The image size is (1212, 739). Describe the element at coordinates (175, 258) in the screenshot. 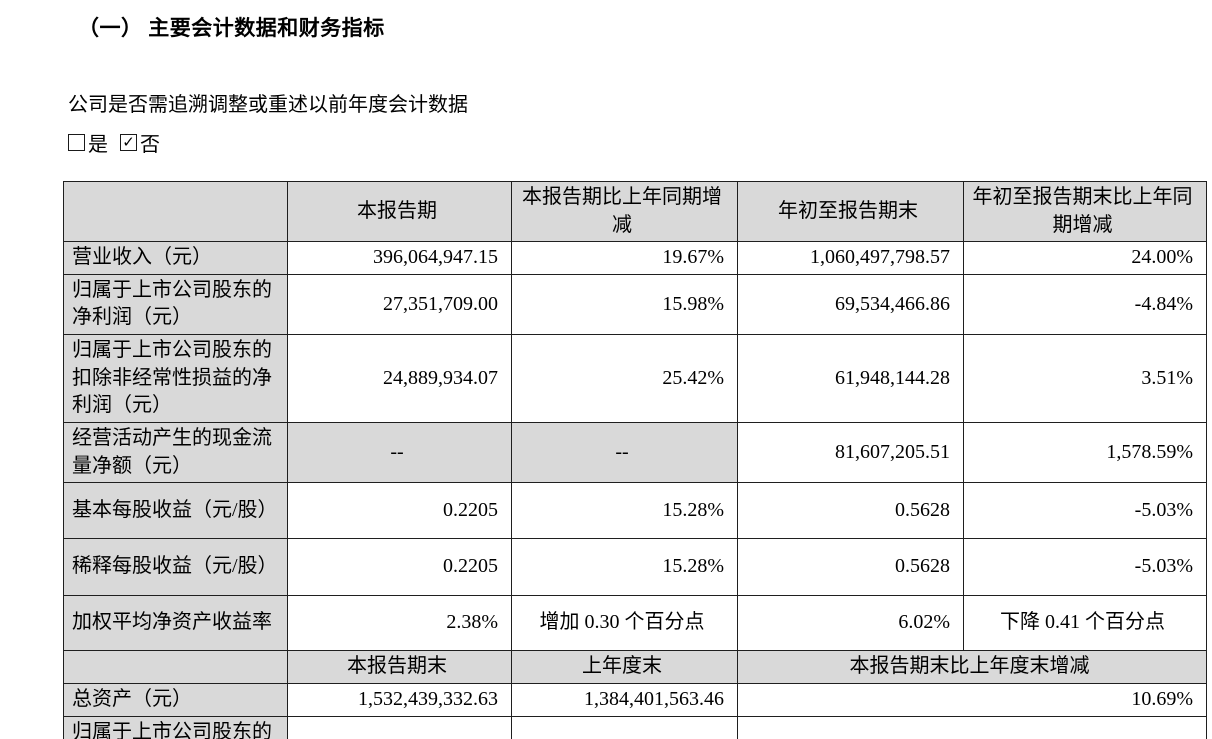

I see `row-label-cell: 营业收入（元）` at that location.